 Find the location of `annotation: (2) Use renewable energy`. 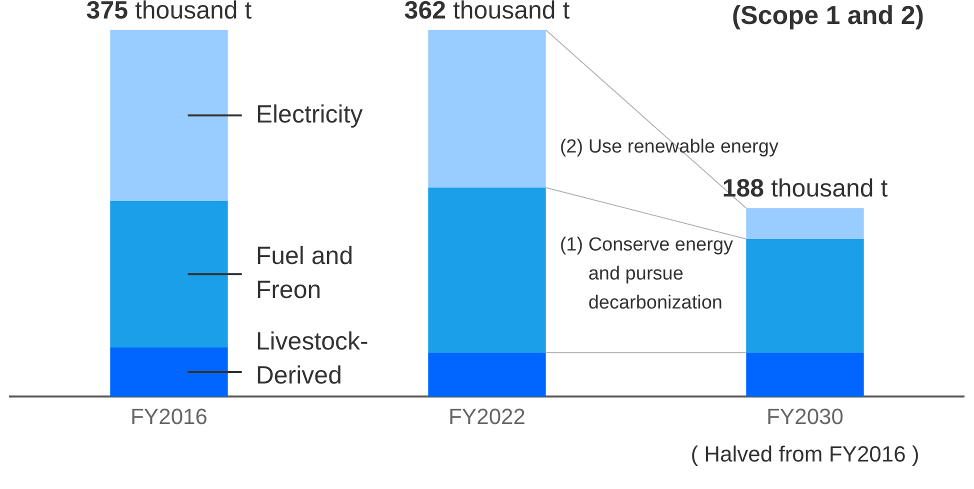

annotation: (2) Use renewable energy is located at coordinates (669, 147).